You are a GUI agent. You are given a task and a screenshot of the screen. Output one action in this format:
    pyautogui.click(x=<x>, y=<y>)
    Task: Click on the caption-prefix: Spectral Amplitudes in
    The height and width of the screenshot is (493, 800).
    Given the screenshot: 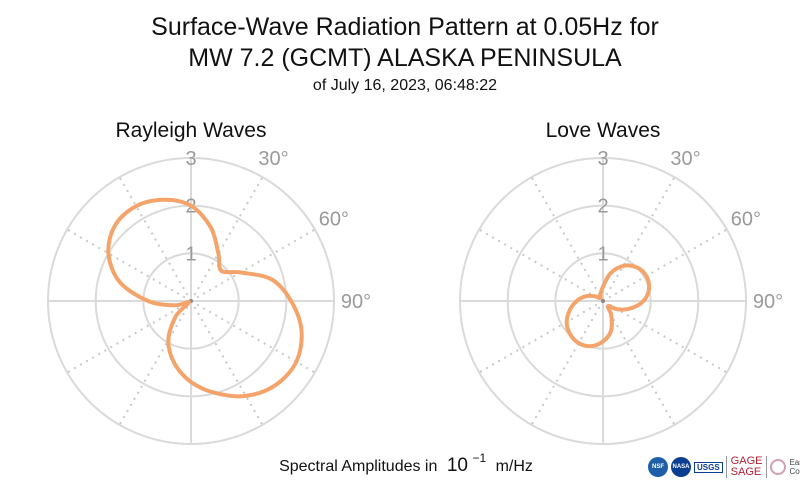 What is the action you would take?
    pyautogui.click(x=358, y=466)
    